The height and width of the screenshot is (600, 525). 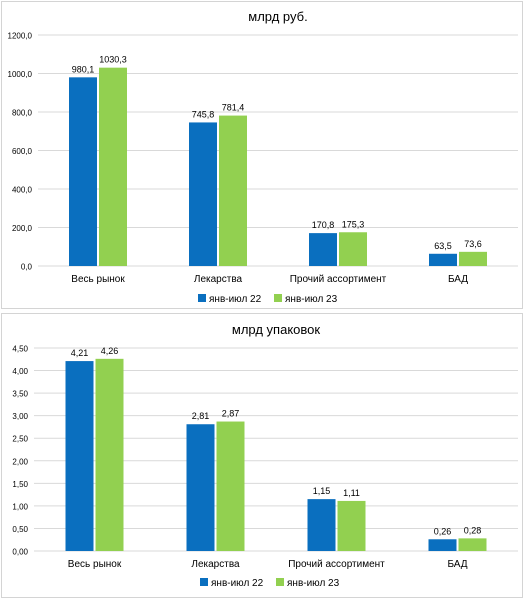 I want to click on data-label: 2,87, so click(x=231, y=414).